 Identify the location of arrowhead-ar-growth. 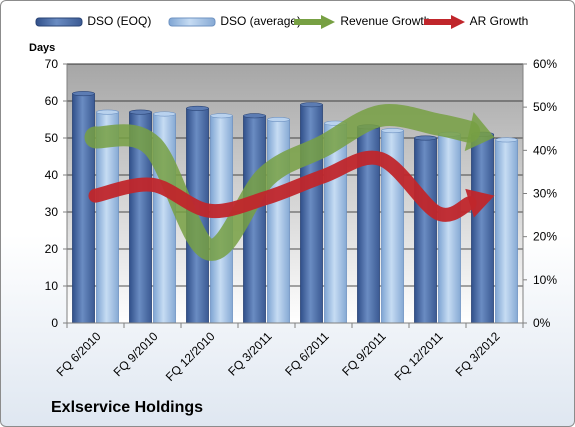
(480, 203).